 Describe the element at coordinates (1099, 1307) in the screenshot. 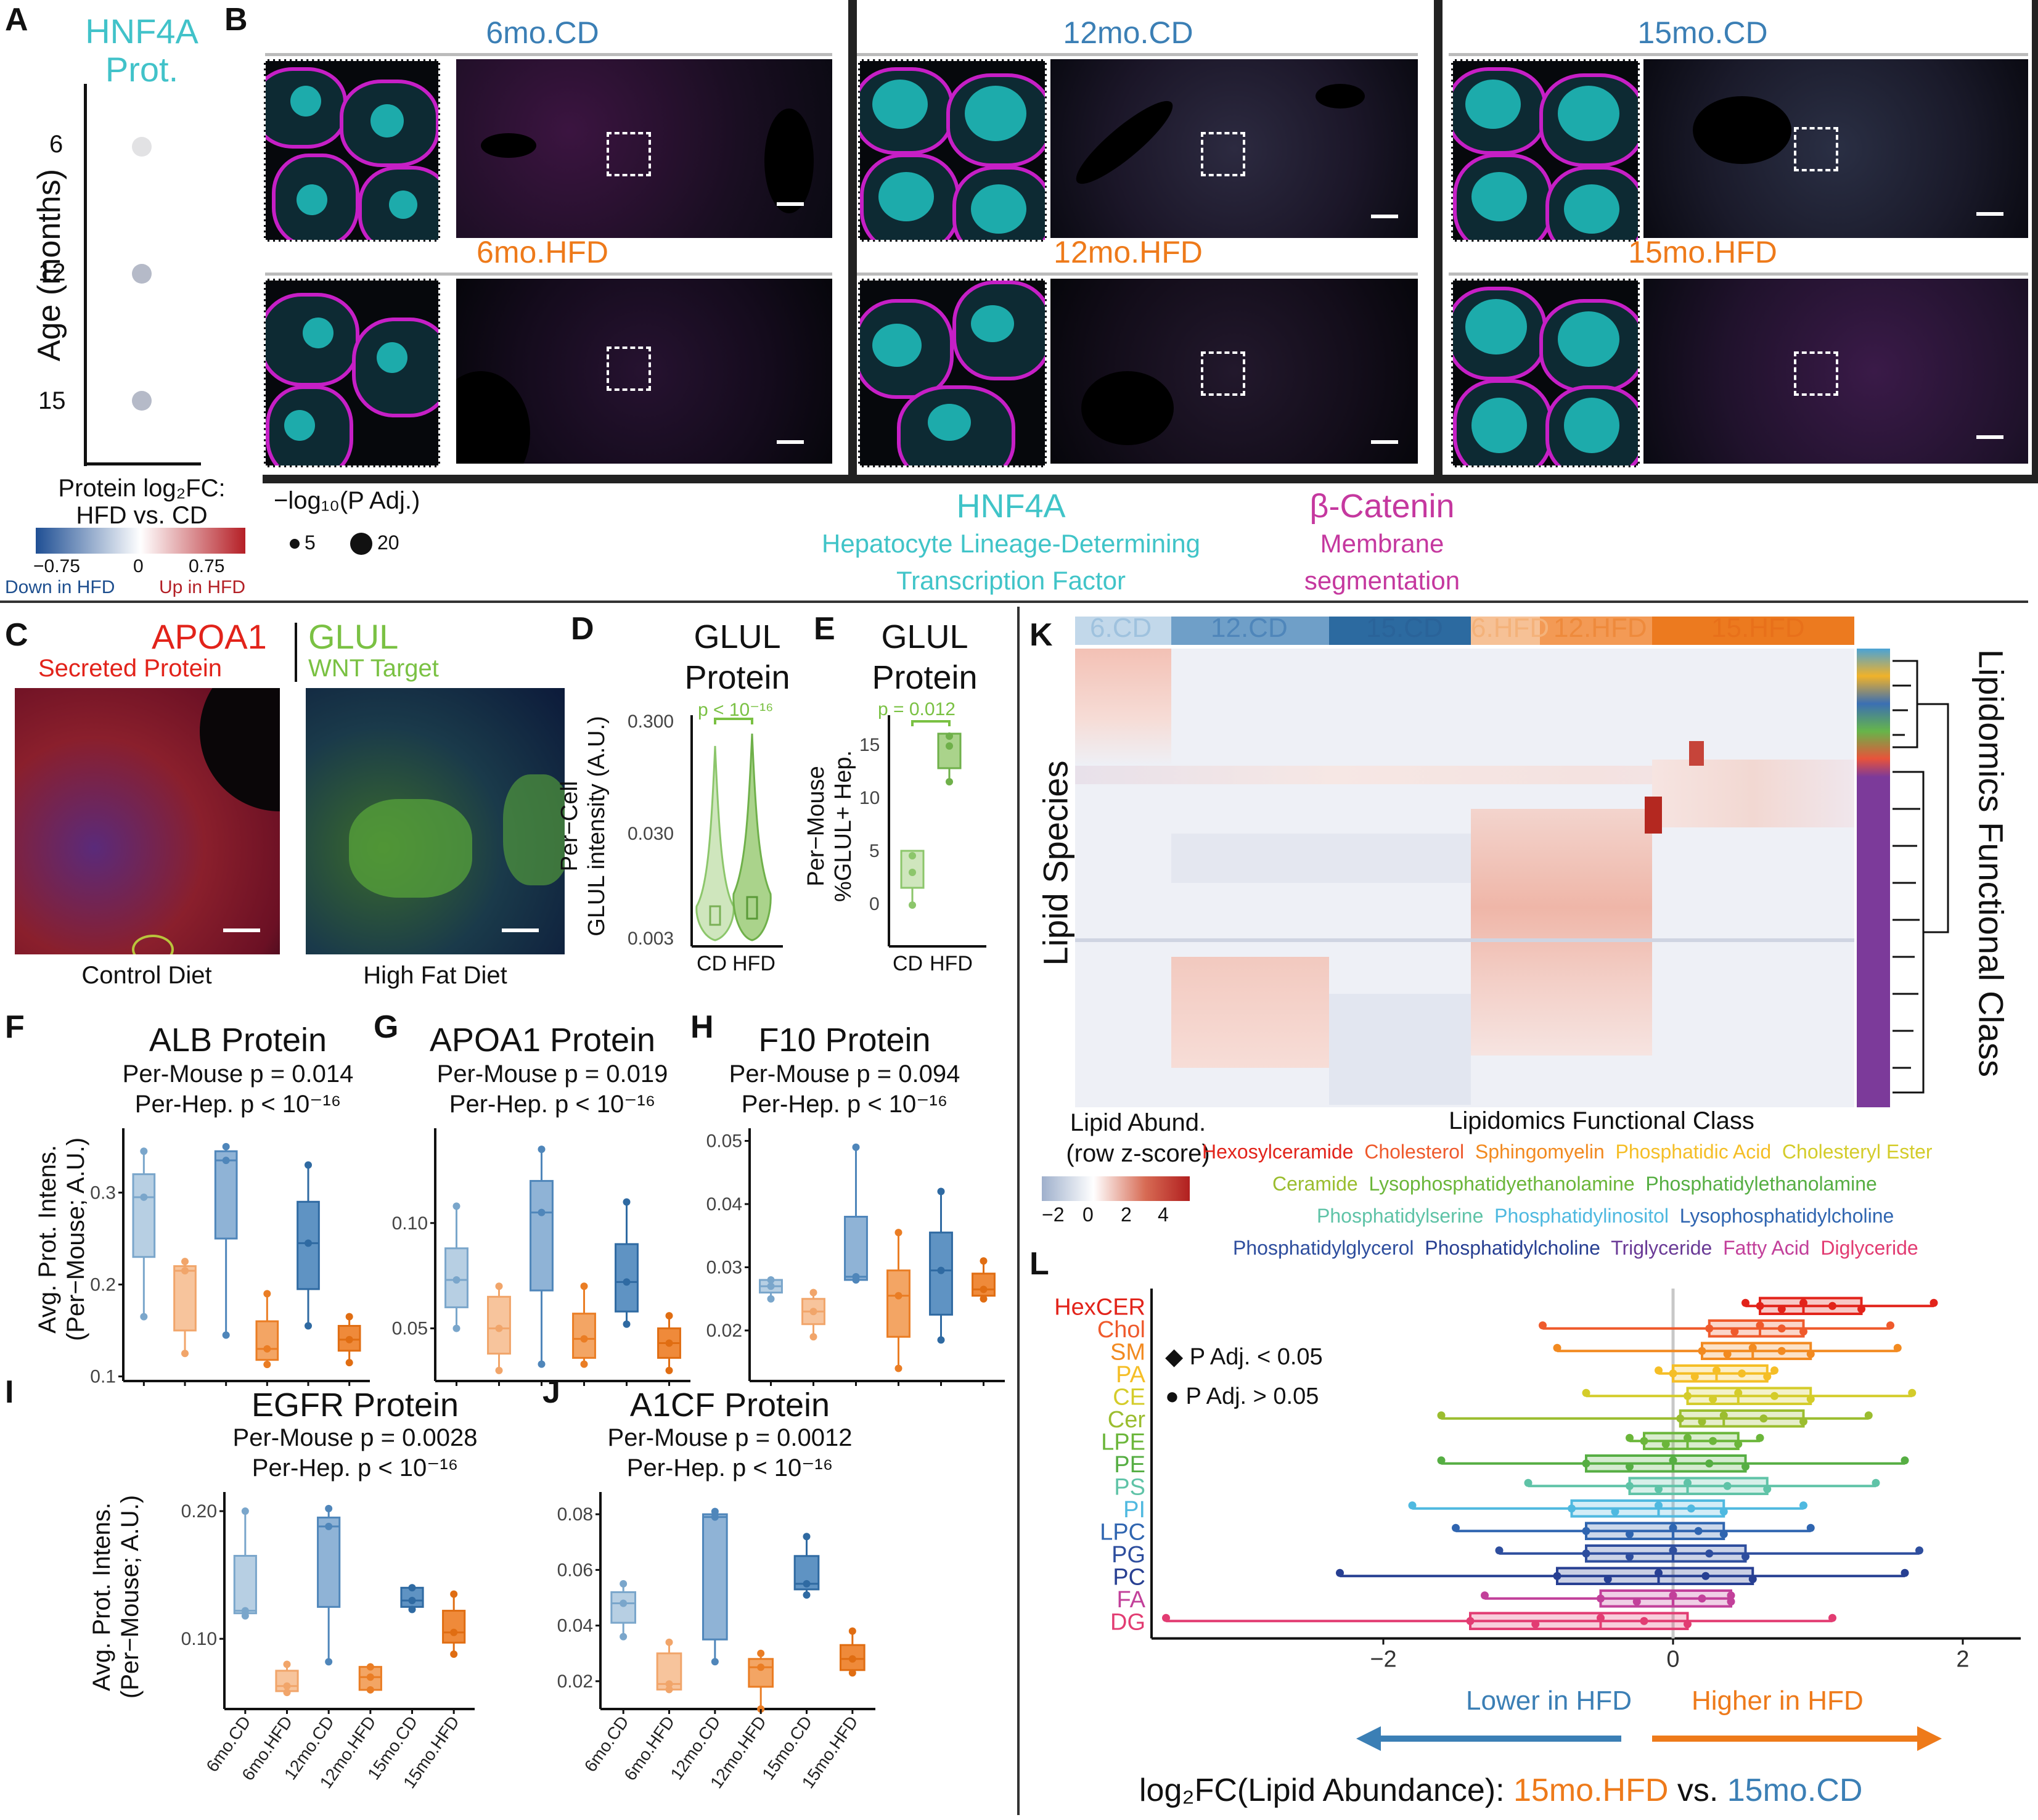

I see `class-label: HexCER` at that location.